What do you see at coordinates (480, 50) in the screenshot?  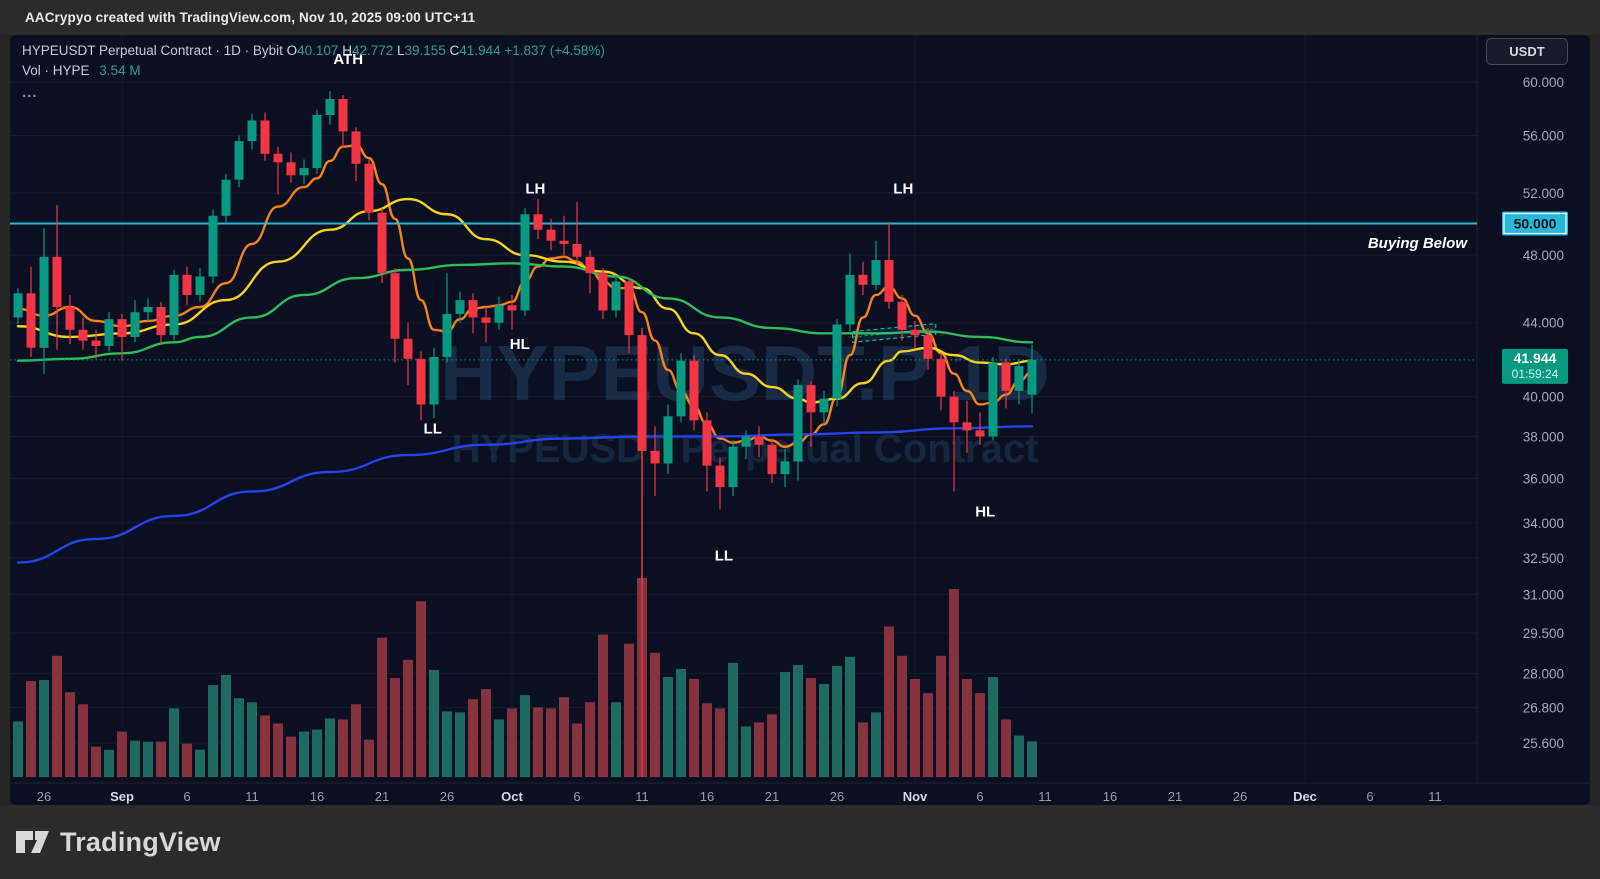 I see `ohlc-value: 41.944` at bounding box center [480, 50].